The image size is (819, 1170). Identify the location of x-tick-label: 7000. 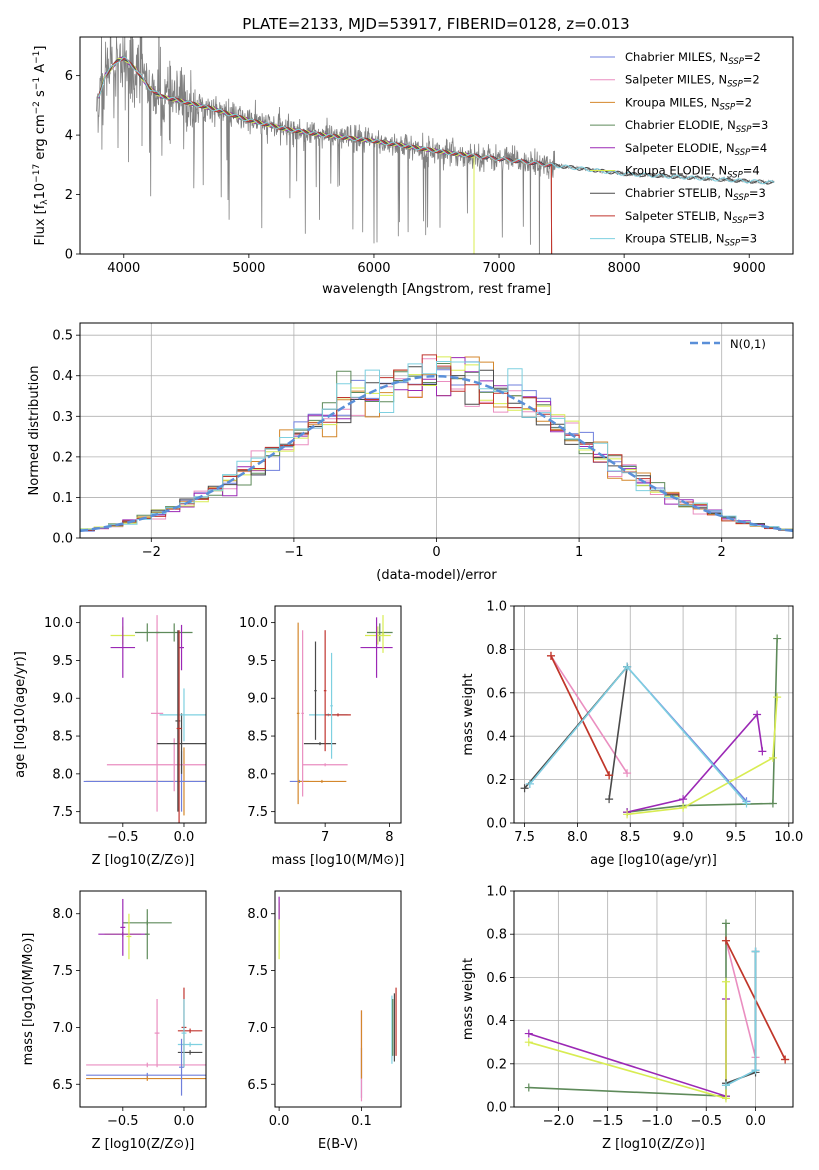
(498, 268).